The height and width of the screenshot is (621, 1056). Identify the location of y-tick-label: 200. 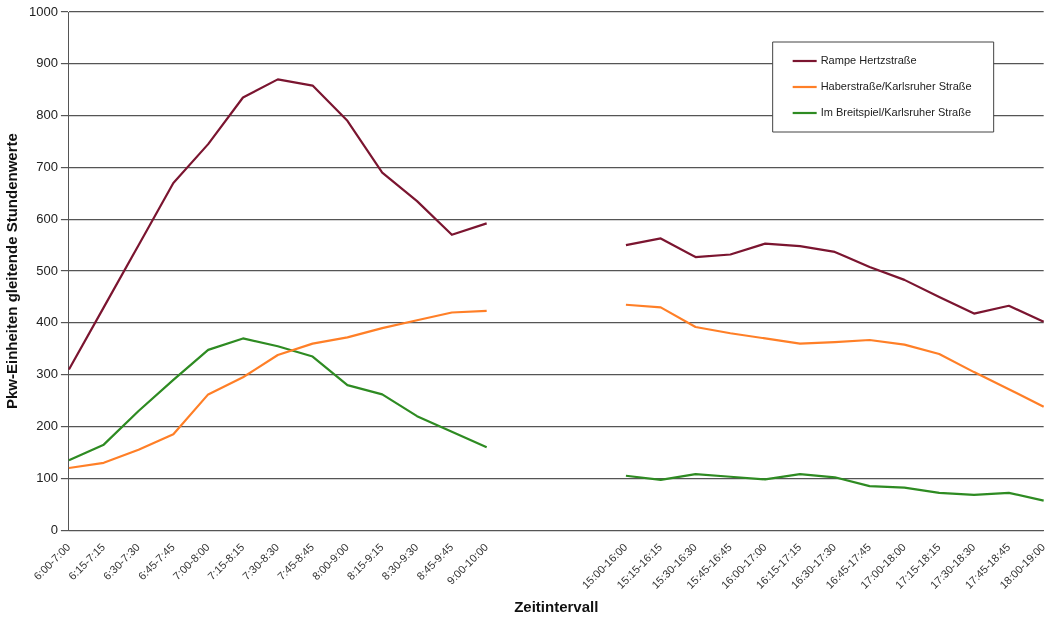
(47, 426).